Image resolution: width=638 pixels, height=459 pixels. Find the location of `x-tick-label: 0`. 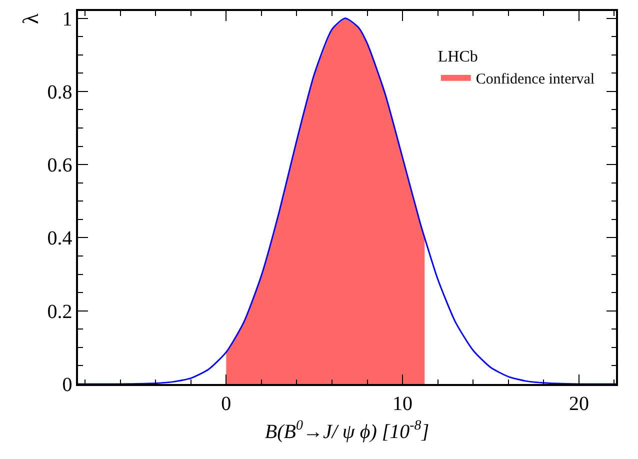

x-tick-label: 0 is located at coordinates (226, 403).